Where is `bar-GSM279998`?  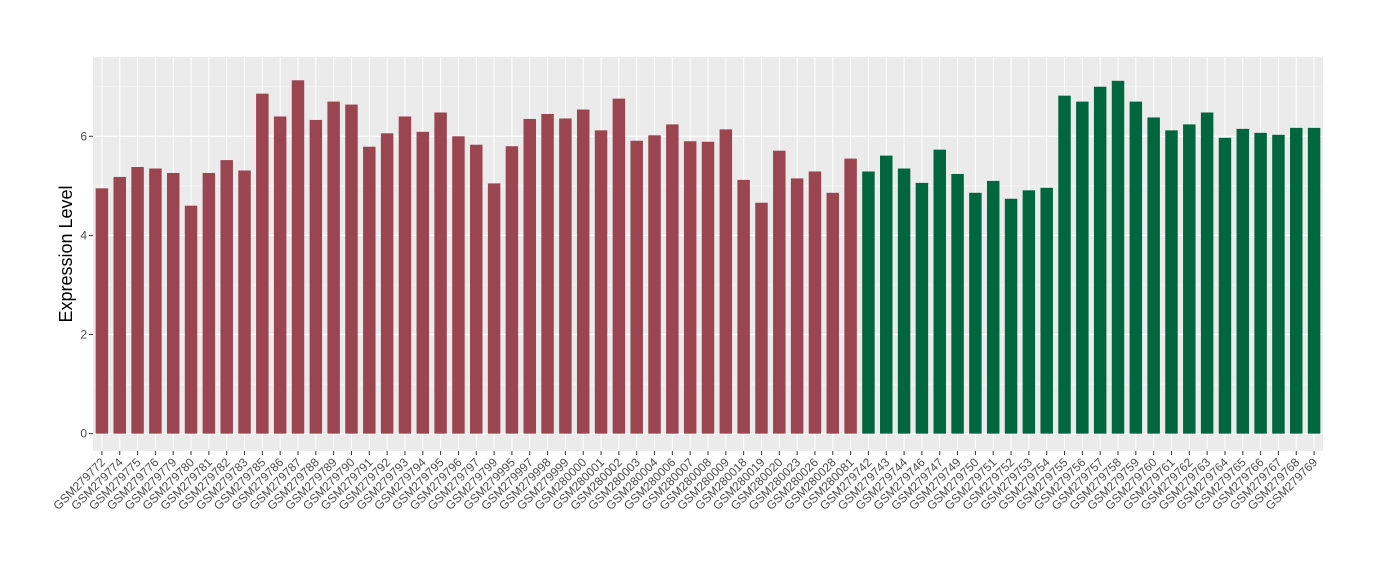
bar-GSM279998 is located at coordinates (547, 273).